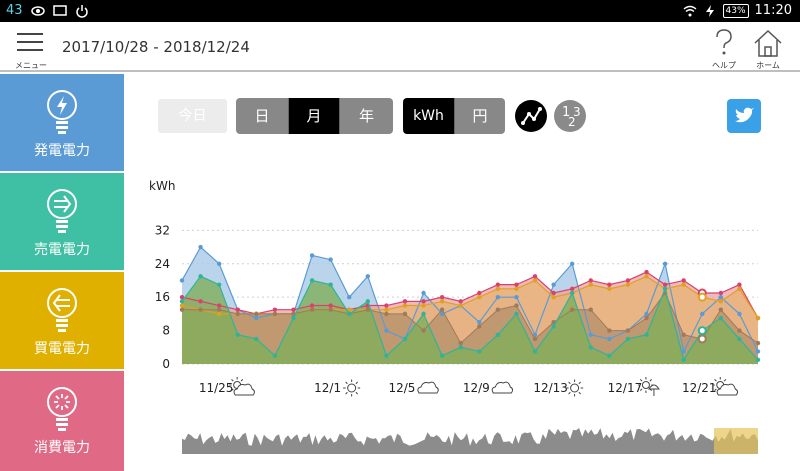  Describe the element at coordinates (62, 421) in the screenshot. I see `sidebar-item-consumption: 消費電力` at that location.